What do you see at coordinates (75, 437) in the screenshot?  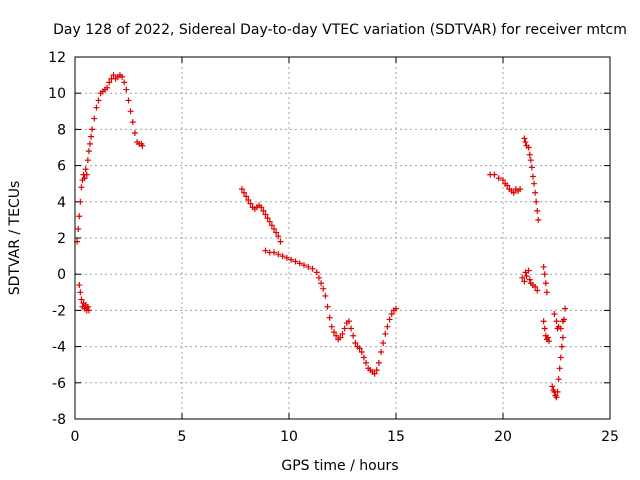 I see `x-tick-label: 0` at bounding box center [75, 437].